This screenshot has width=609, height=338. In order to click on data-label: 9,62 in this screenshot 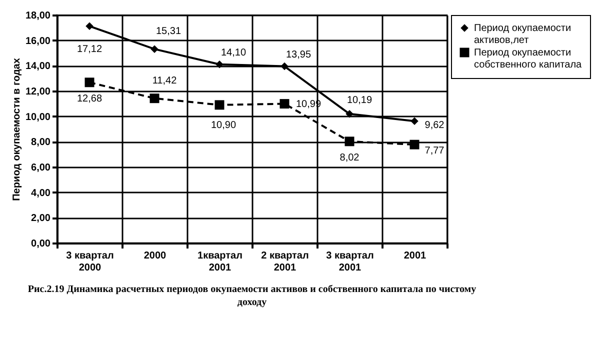, I will do `click(434, 126)`.